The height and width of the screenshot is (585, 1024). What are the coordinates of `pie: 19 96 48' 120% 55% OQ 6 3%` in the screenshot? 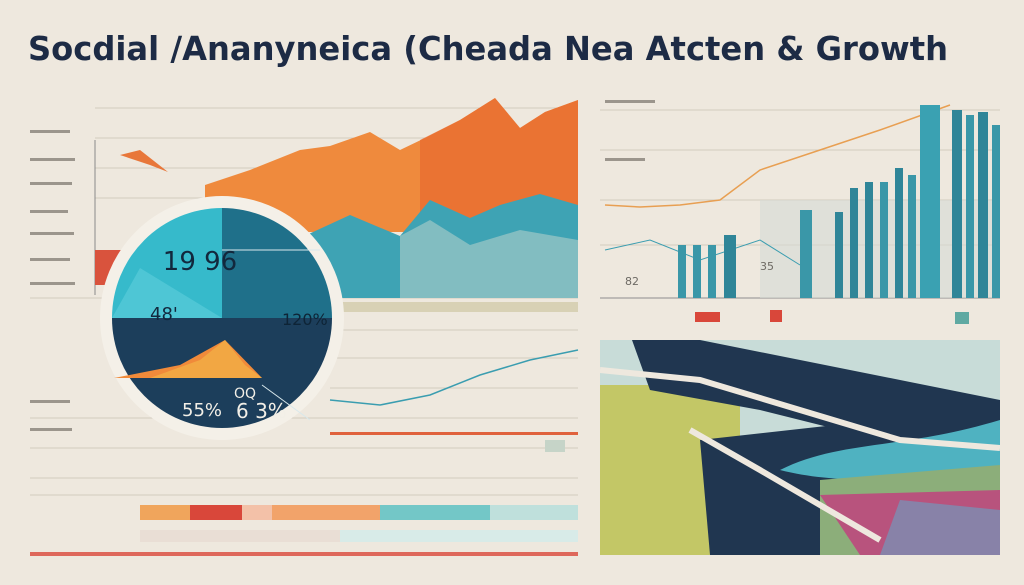 It's located at (222, 318).